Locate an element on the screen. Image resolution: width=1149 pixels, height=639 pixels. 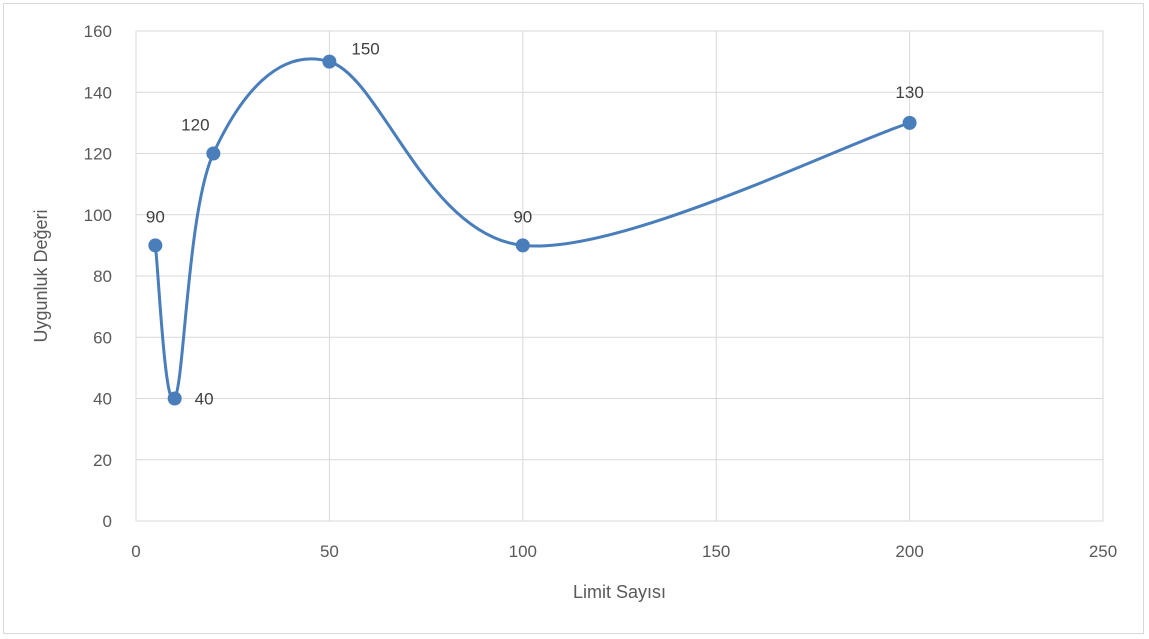
x-tick-label: 0 is located at coordinates (135, 551).